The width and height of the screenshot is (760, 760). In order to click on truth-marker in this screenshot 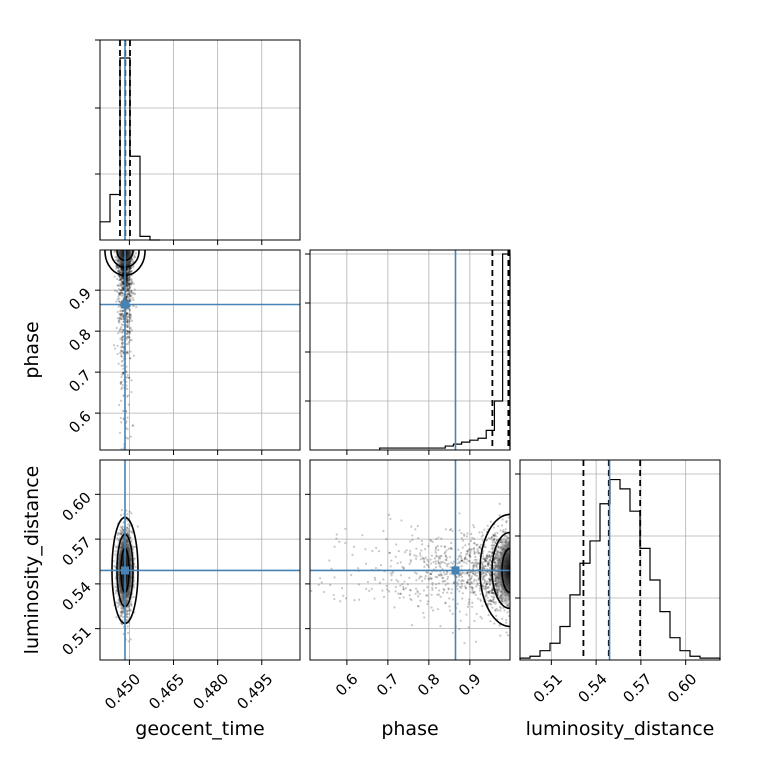, I will do `click(125, 570)`.